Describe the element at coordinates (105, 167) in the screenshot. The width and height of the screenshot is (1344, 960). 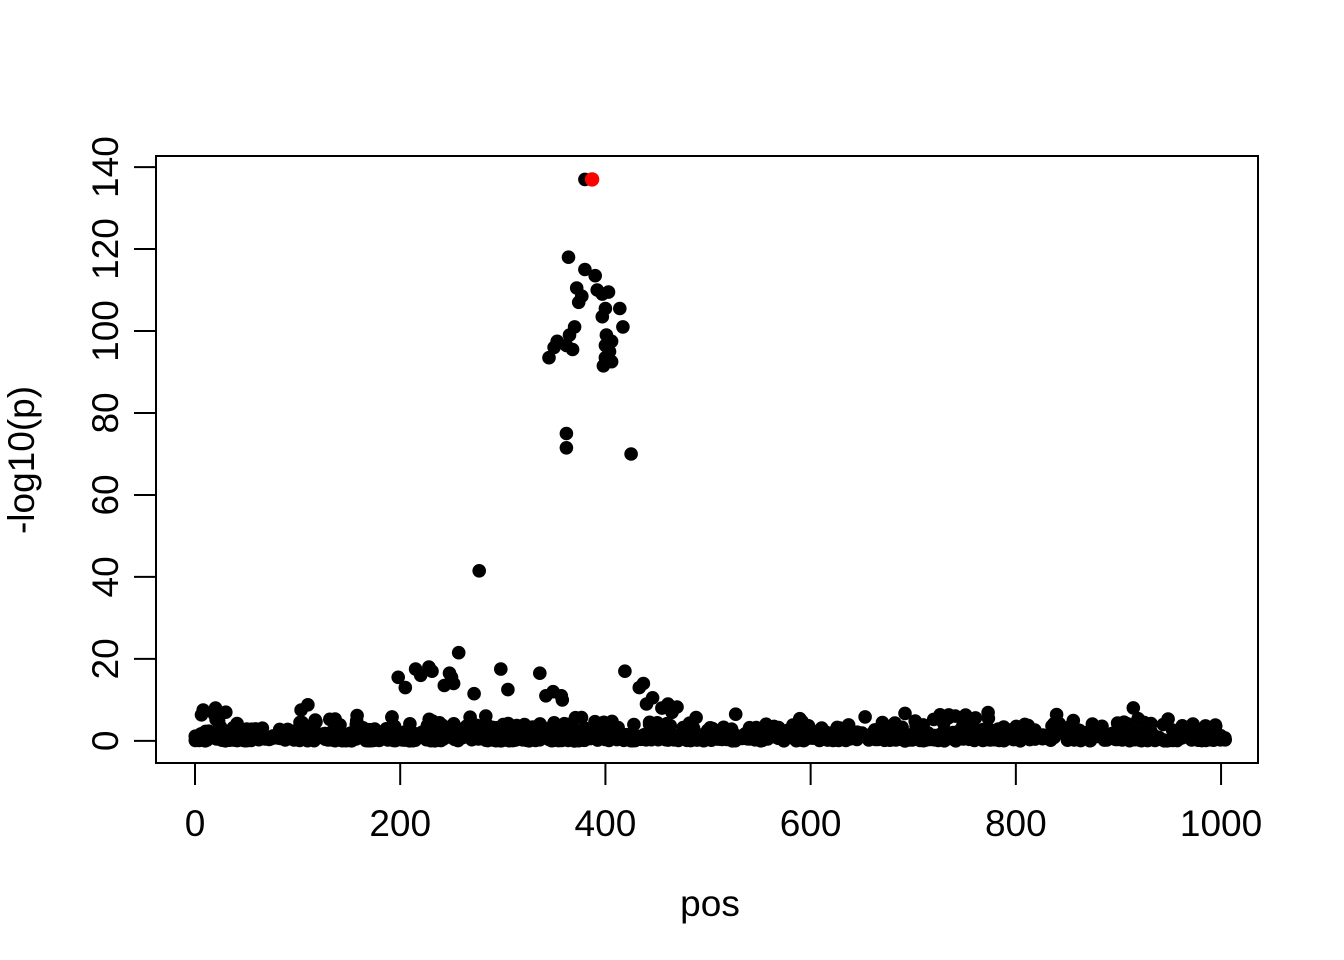
I see `y-tick-label: 140` at that location.